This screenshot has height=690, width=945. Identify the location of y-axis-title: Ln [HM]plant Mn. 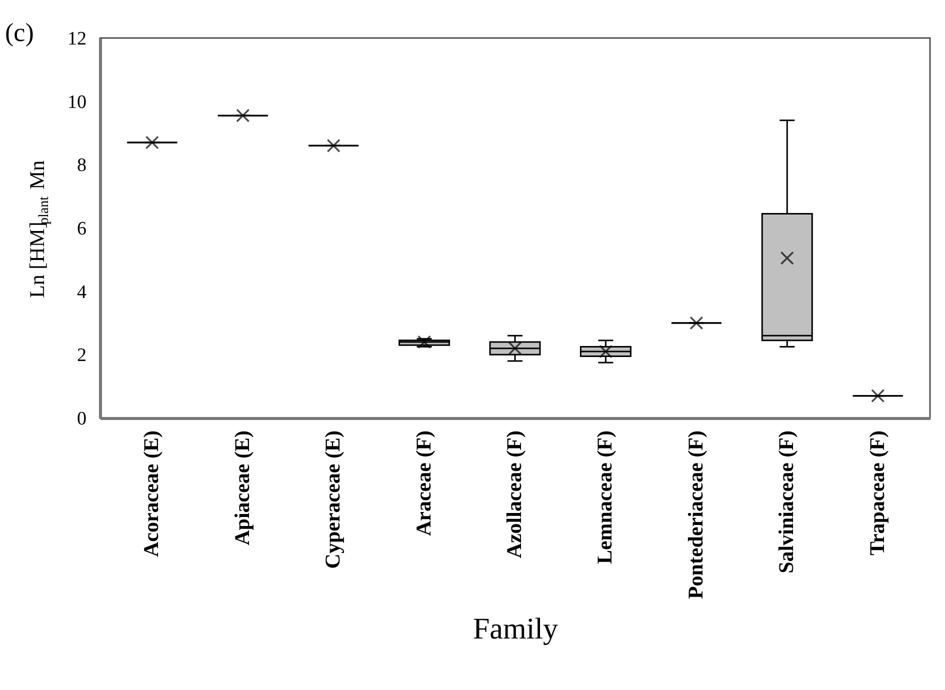
(38, 229).